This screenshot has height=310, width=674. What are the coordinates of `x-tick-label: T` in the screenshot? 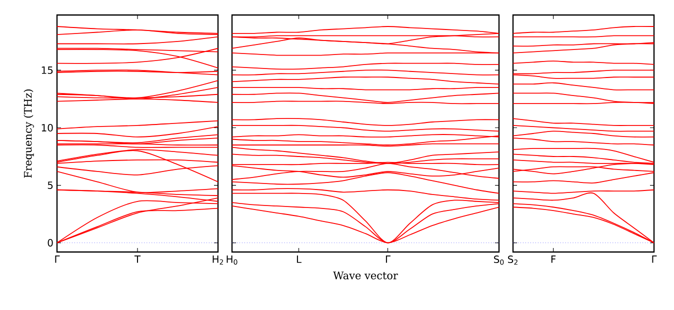 It's located at (137, 259).